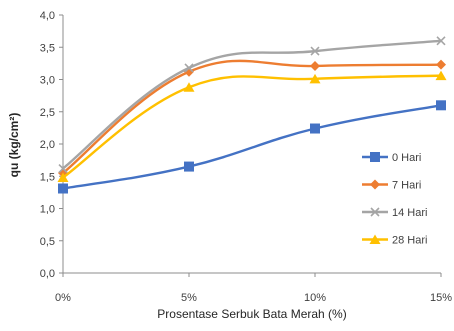  I want to click on y-tick-label: 1,0, so click(47, 210).